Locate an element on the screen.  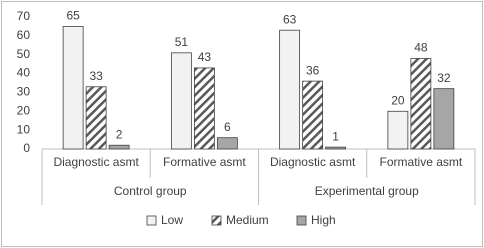
y-tick-label: 20 is located at coordinates (24, 110).